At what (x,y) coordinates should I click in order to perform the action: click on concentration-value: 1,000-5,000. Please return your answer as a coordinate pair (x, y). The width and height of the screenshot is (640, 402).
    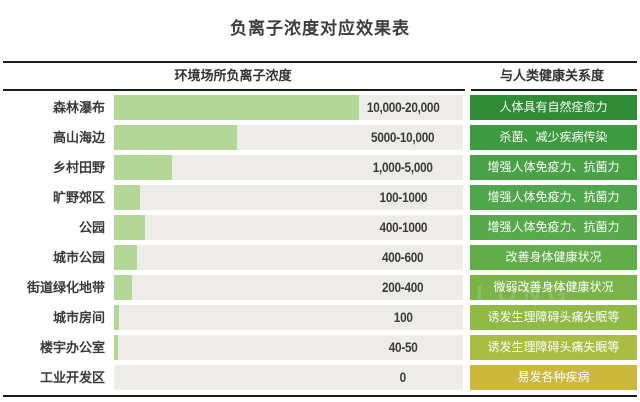
    Looking at the image, I should click on (403, 167).